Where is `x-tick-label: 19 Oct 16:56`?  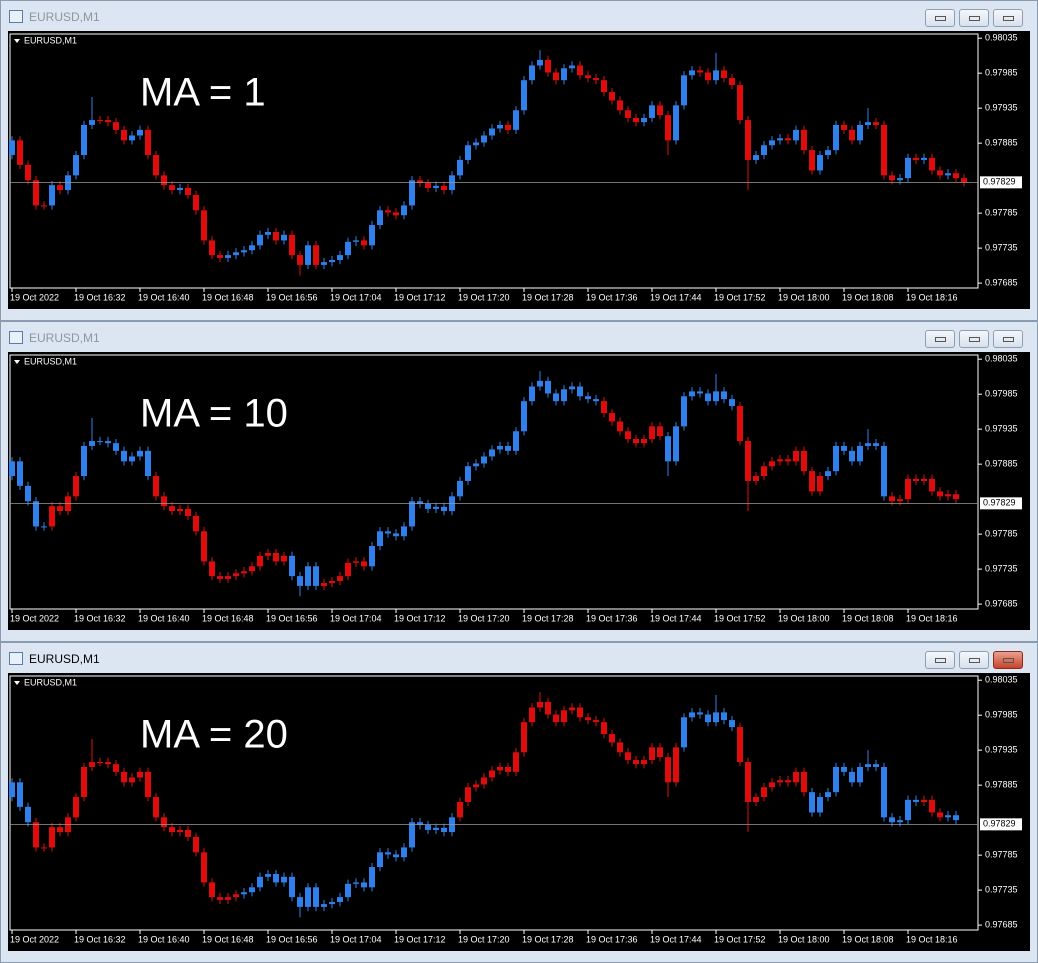 x-tick-label: 19 Oct 16:56 is located at coordinates (292, 939).